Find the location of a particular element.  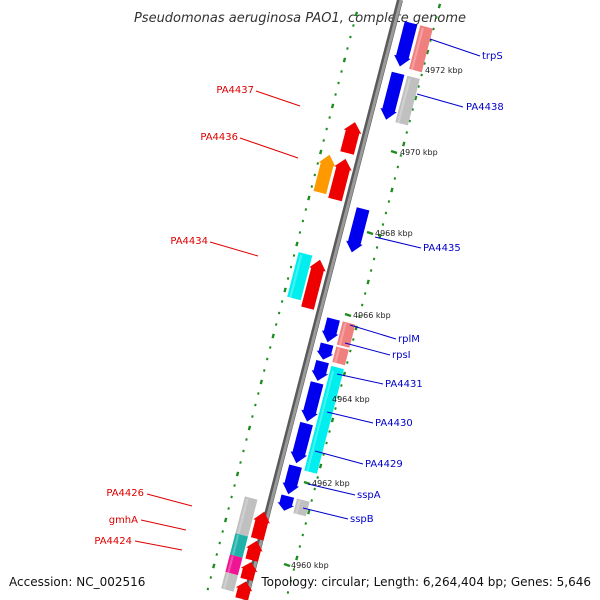

kbp-major-tick is located at coordinates (307, 483).